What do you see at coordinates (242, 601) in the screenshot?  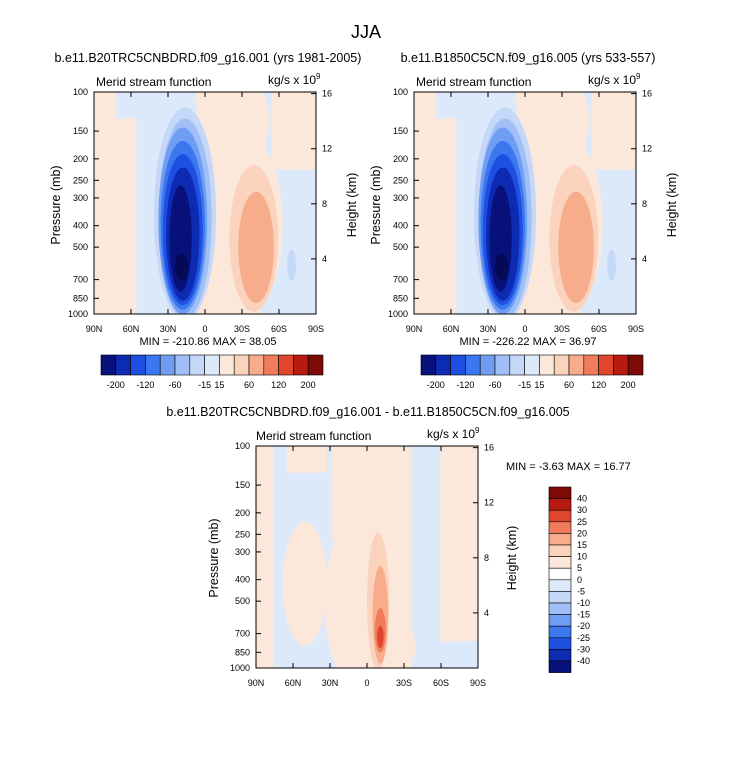 I see `y-tick-label: 500` at bounding box center [242, 601].